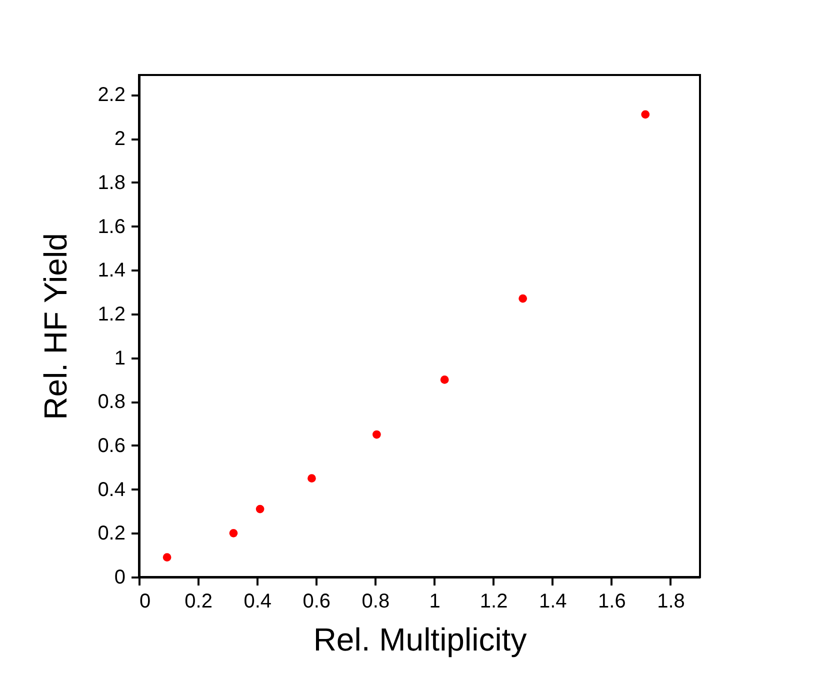 The image size is (832, 686). What do you see at coordinates (494, 601) in the screenshot?
I see `x-tick-label: 1.2` at bounding box center [494, 601].